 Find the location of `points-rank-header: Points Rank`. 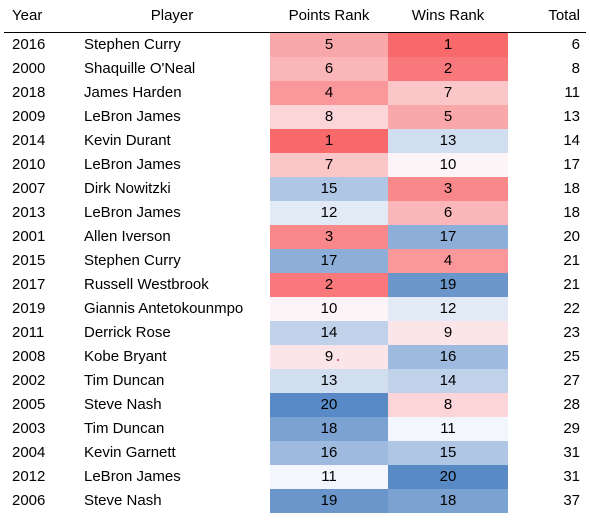

points-rank-header: Points Rank is located at coordinates (329, 16).